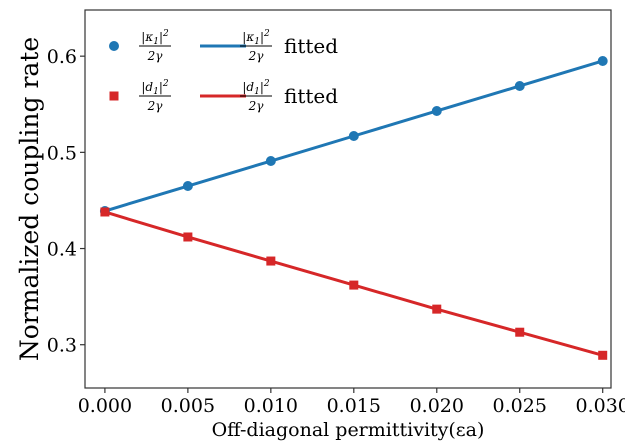  I want to click on legend-entry: |d1|2 2γ, so click(140, 96).